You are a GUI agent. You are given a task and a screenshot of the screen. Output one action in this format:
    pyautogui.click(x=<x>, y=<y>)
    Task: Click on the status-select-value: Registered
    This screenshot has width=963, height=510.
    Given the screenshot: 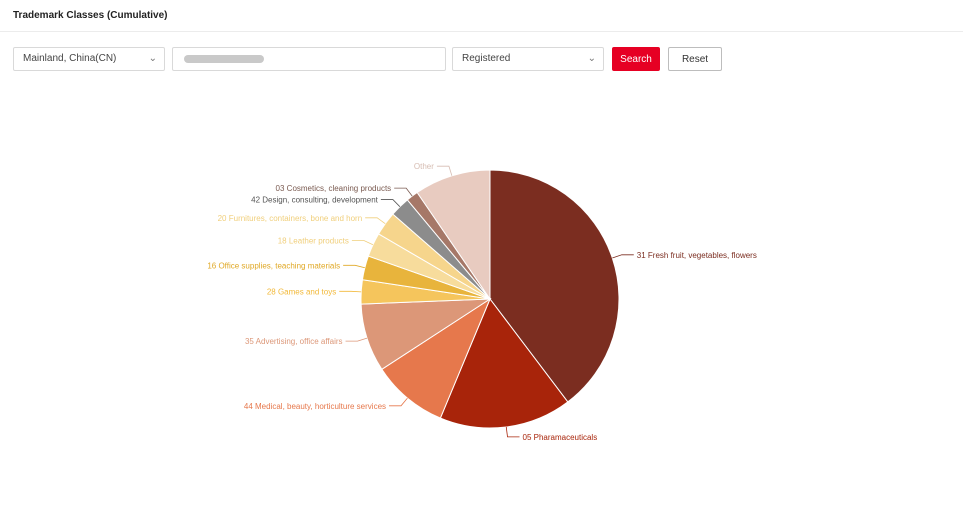 What is the action you would take?
    pyautogui.click(x=486, y=58)
    